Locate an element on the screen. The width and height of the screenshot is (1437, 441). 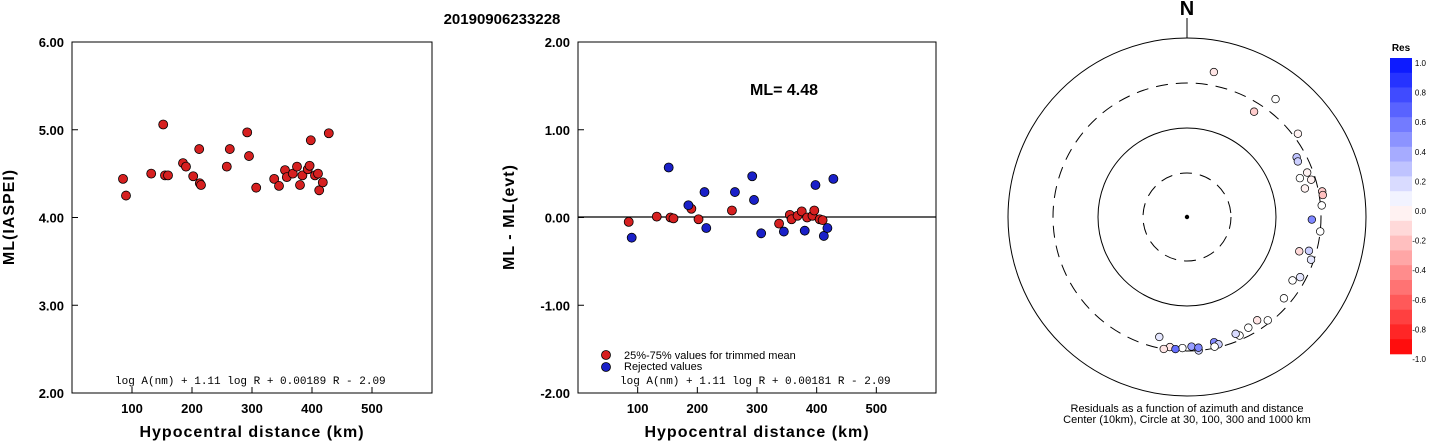
colorbar-cells is located at coordinates (1401, 206).